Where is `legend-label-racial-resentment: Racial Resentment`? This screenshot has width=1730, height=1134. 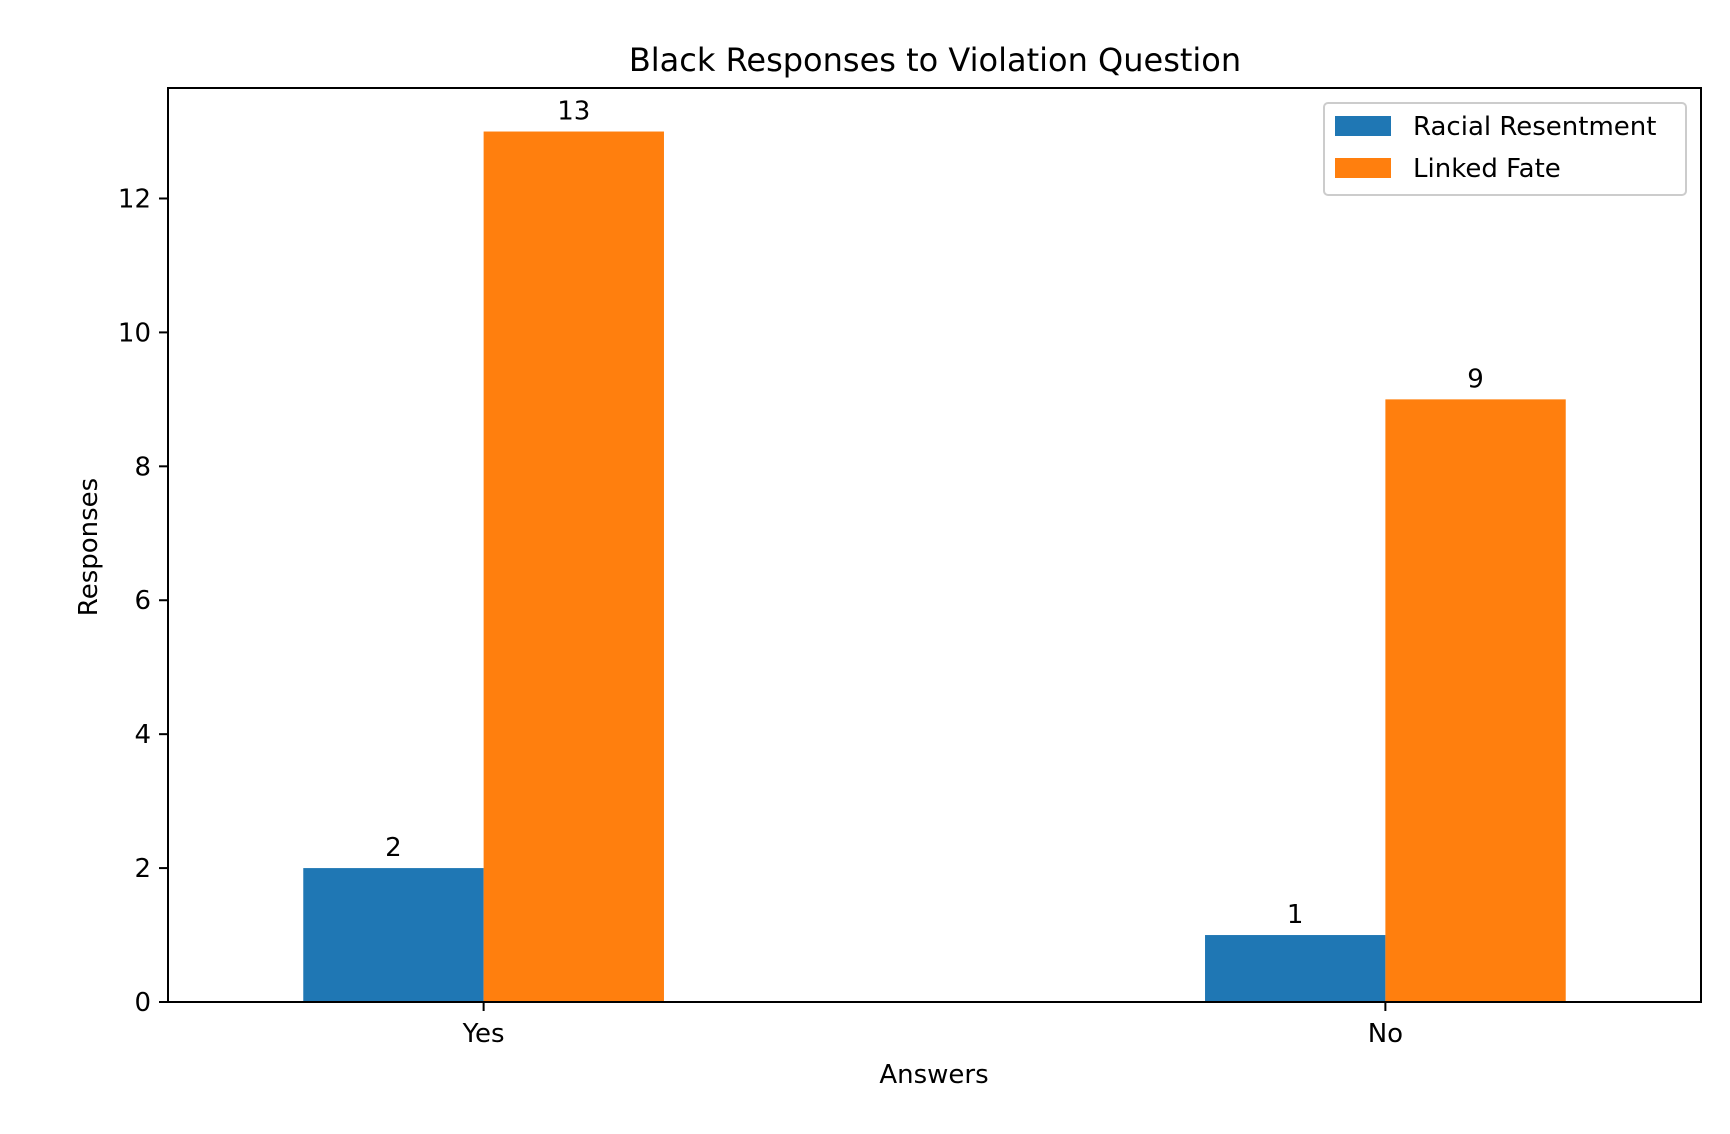 legend-label-racial-resentment: Racial Resentment is located at coordinates (1534, 127).